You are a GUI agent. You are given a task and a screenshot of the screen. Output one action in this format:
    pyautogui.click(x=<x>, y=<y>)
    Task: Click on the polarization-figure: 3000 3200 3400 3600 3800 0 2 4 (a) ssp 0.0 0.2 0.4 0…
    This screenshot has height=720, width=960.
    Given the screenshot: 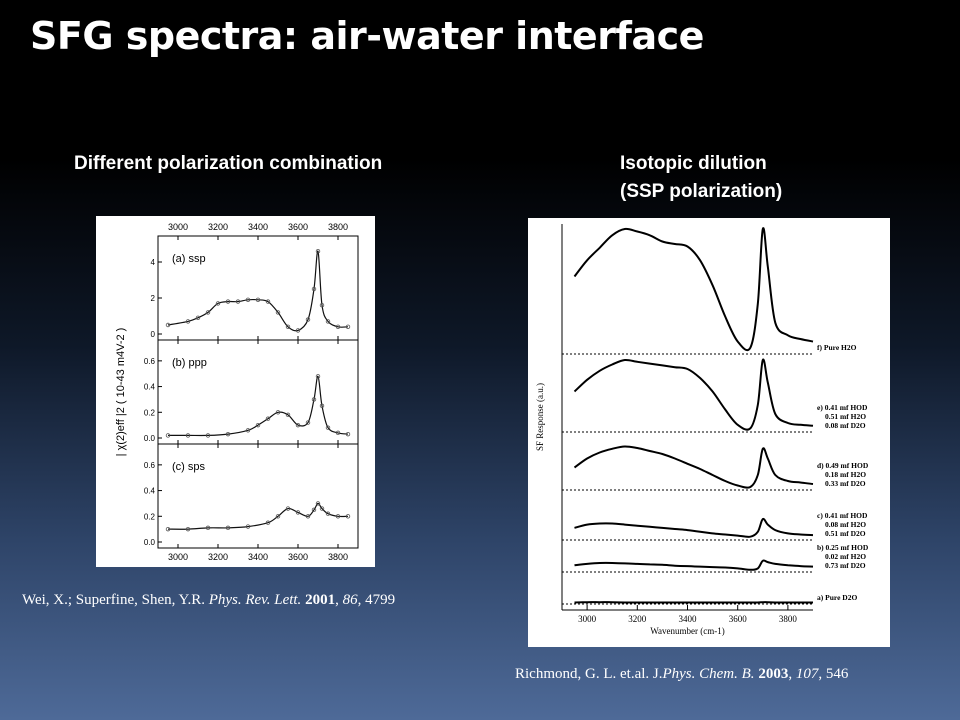 What is the action you would take?
    pyautogui.click(x=235, y=397)
    